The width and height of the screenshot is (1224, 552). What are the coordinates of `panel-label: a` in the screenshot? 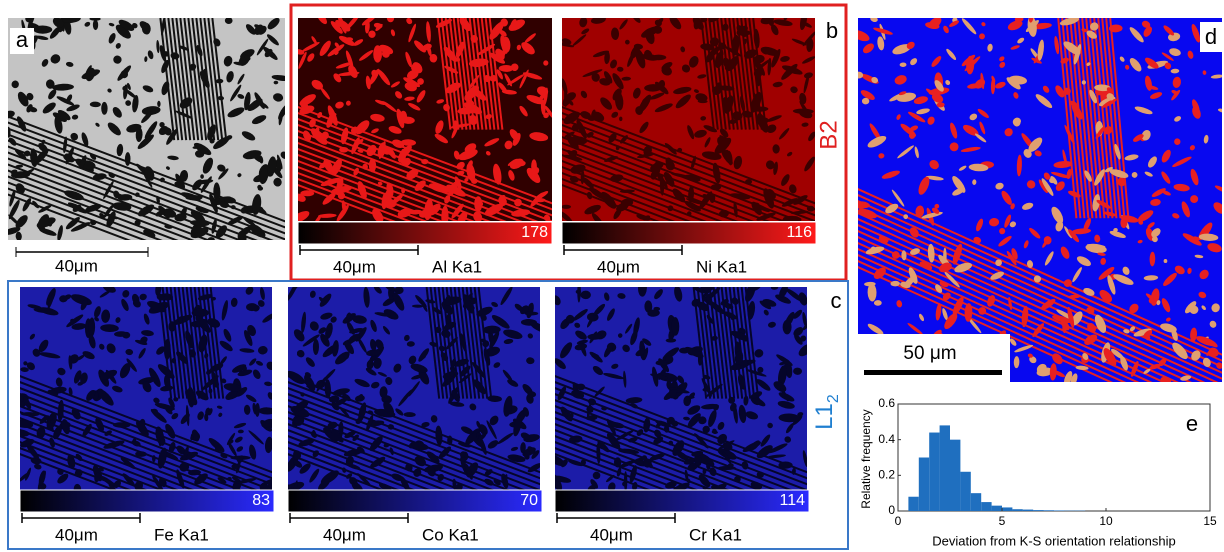 It's located at (22, 39).